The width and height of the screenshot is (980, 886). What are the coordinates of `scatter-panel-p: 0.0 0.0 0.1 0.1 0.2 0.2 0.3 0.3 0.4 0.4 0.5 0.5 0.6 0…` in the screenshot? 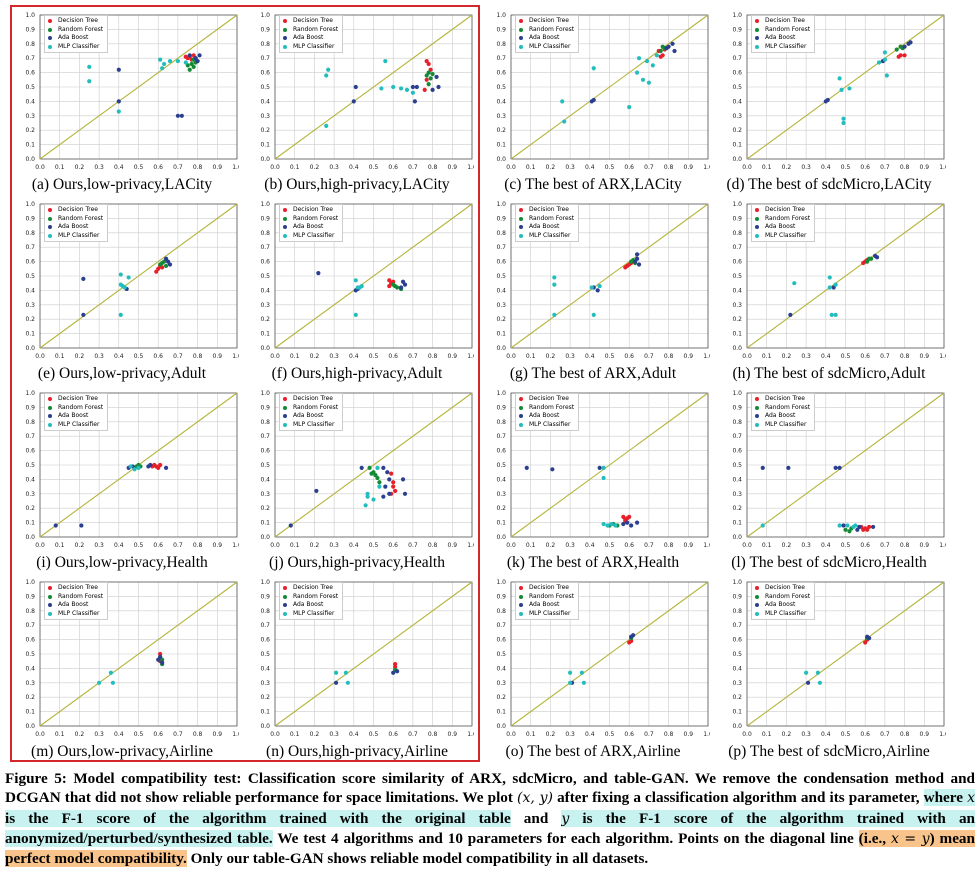 It's located at (829, 667).